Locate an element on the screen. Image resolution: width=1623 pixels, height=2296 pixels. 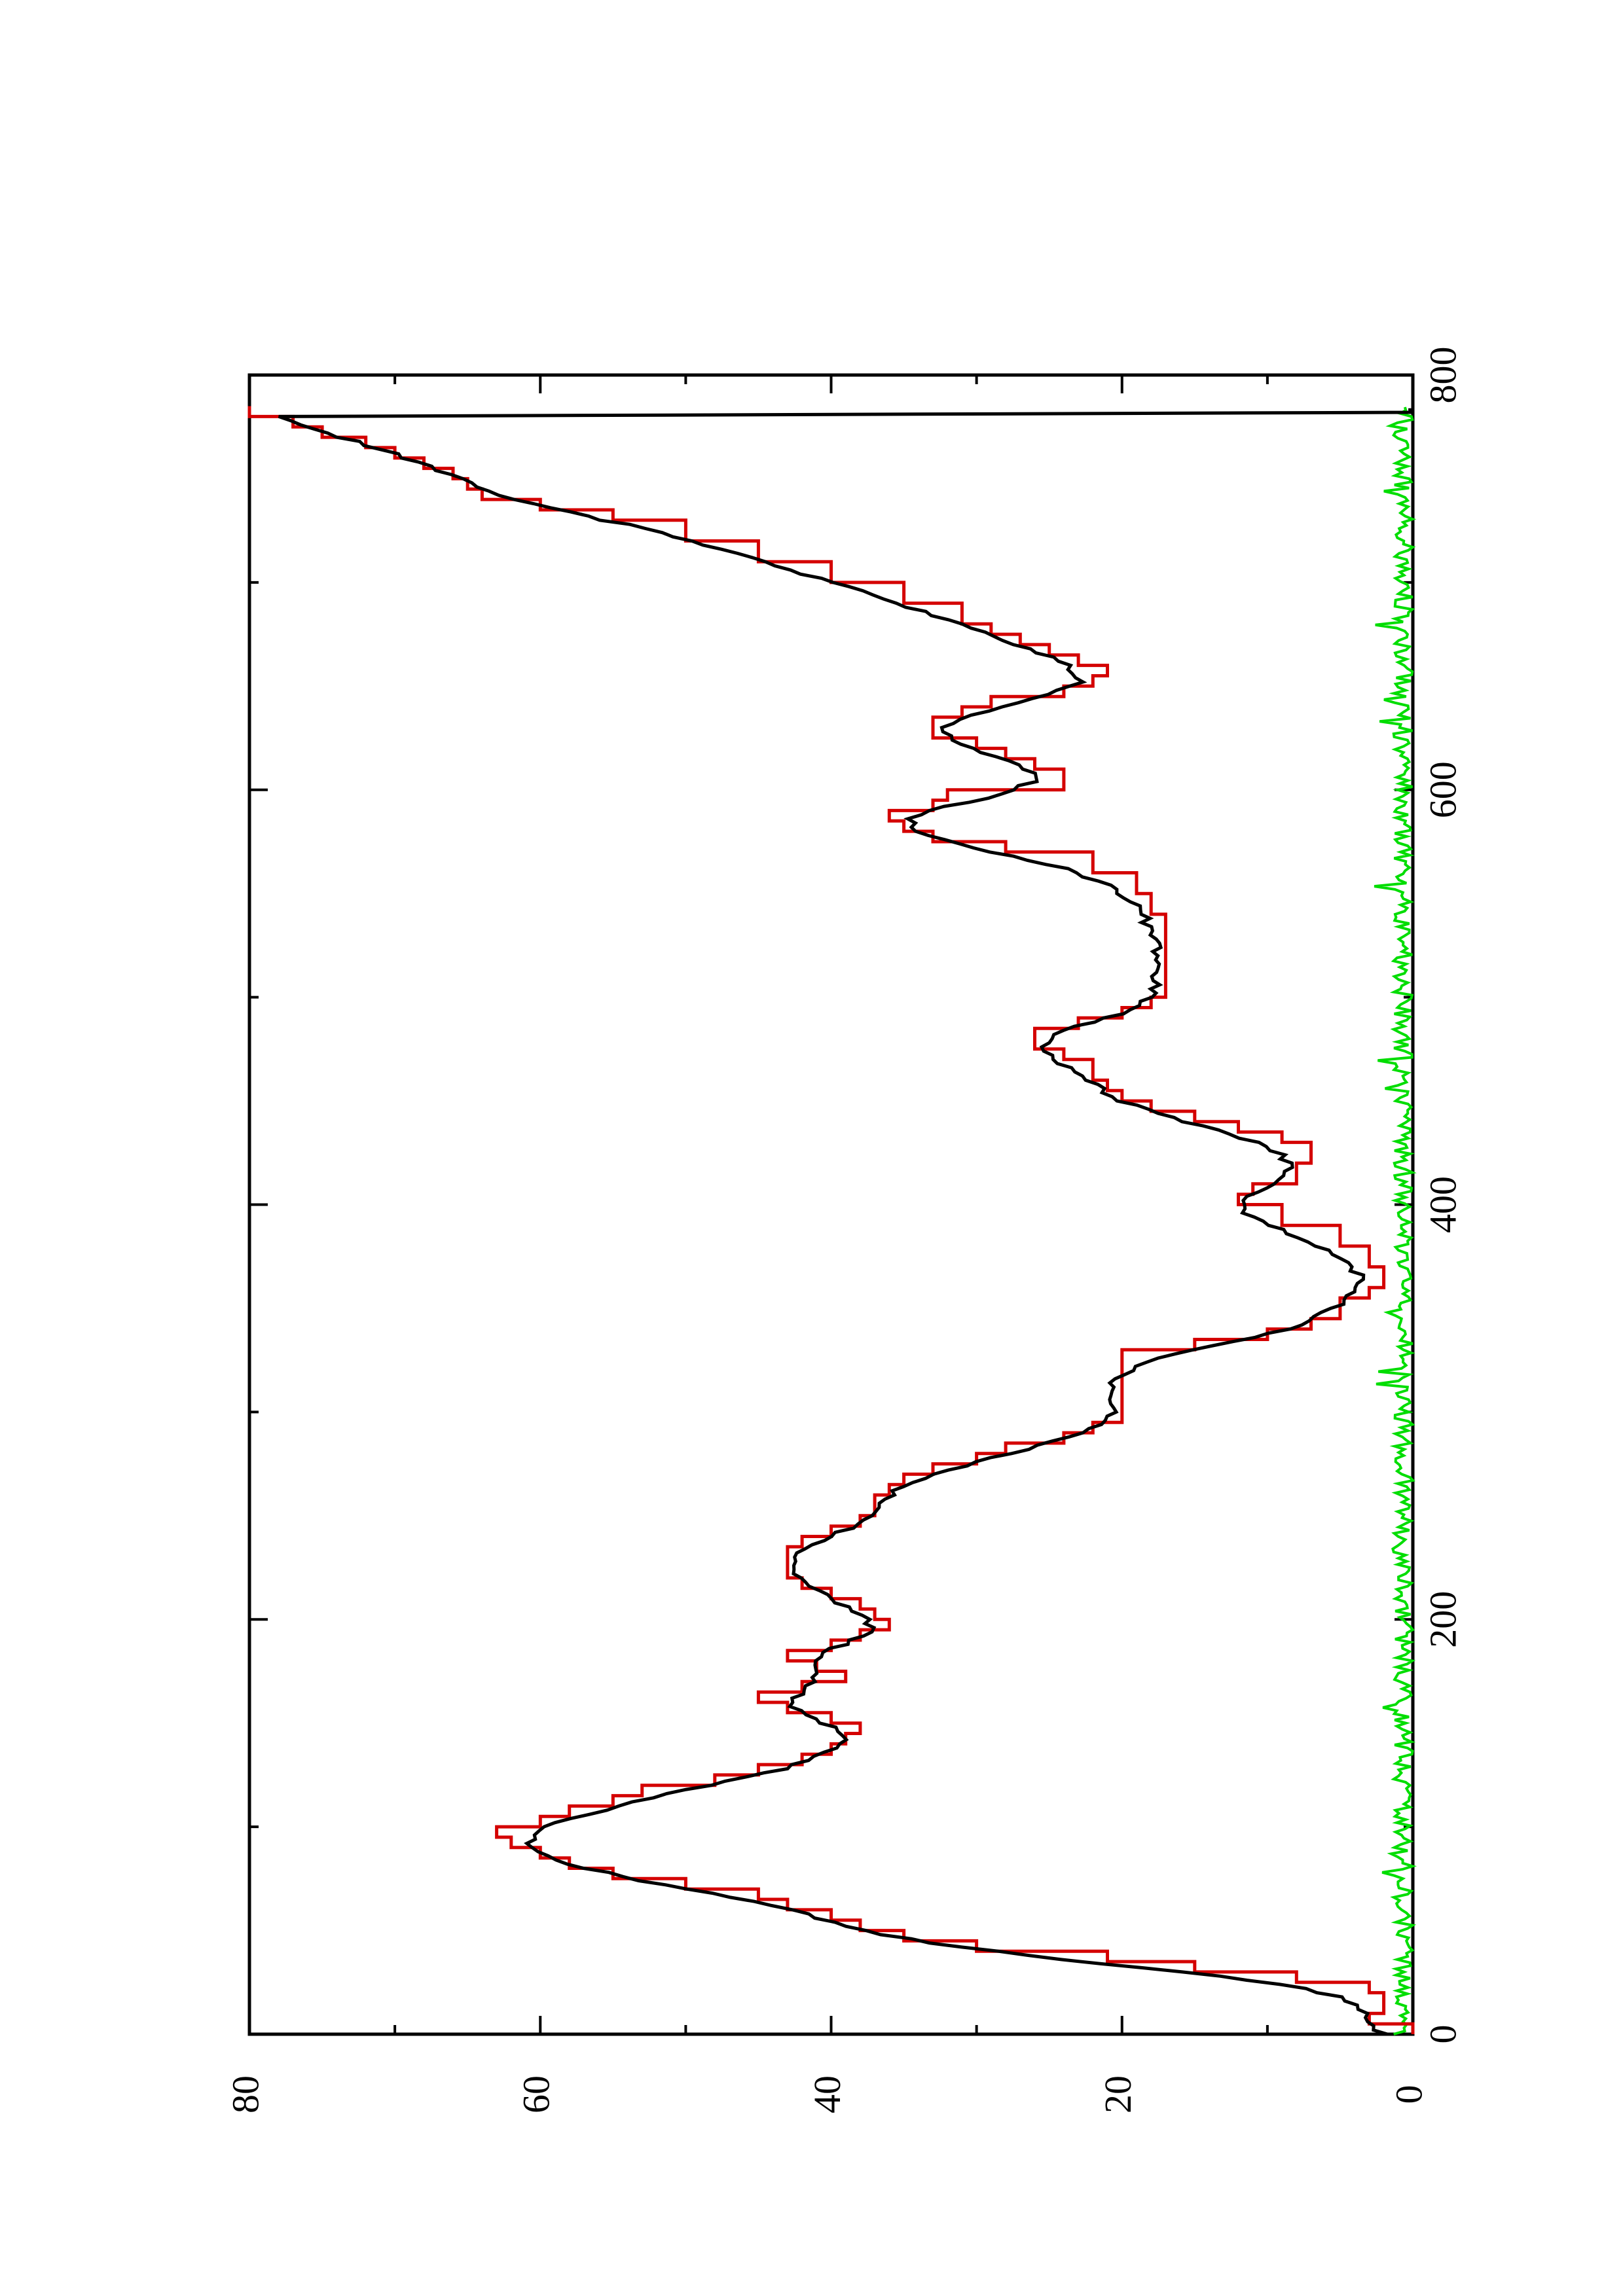
series-green-line is located at coordinates (1395, 1221).